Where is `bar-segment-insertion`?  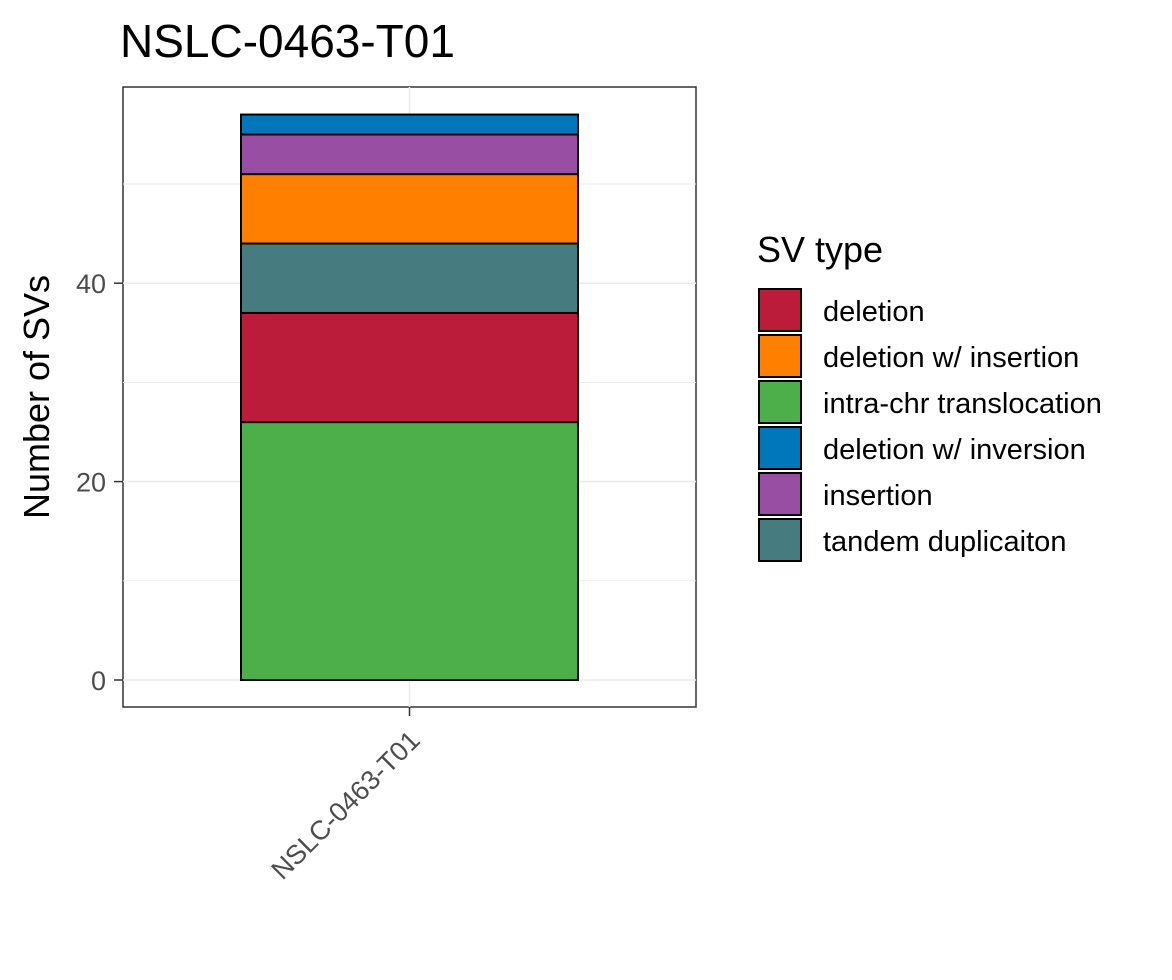
bar-segment-insertion is located at coordinates (409, 154).